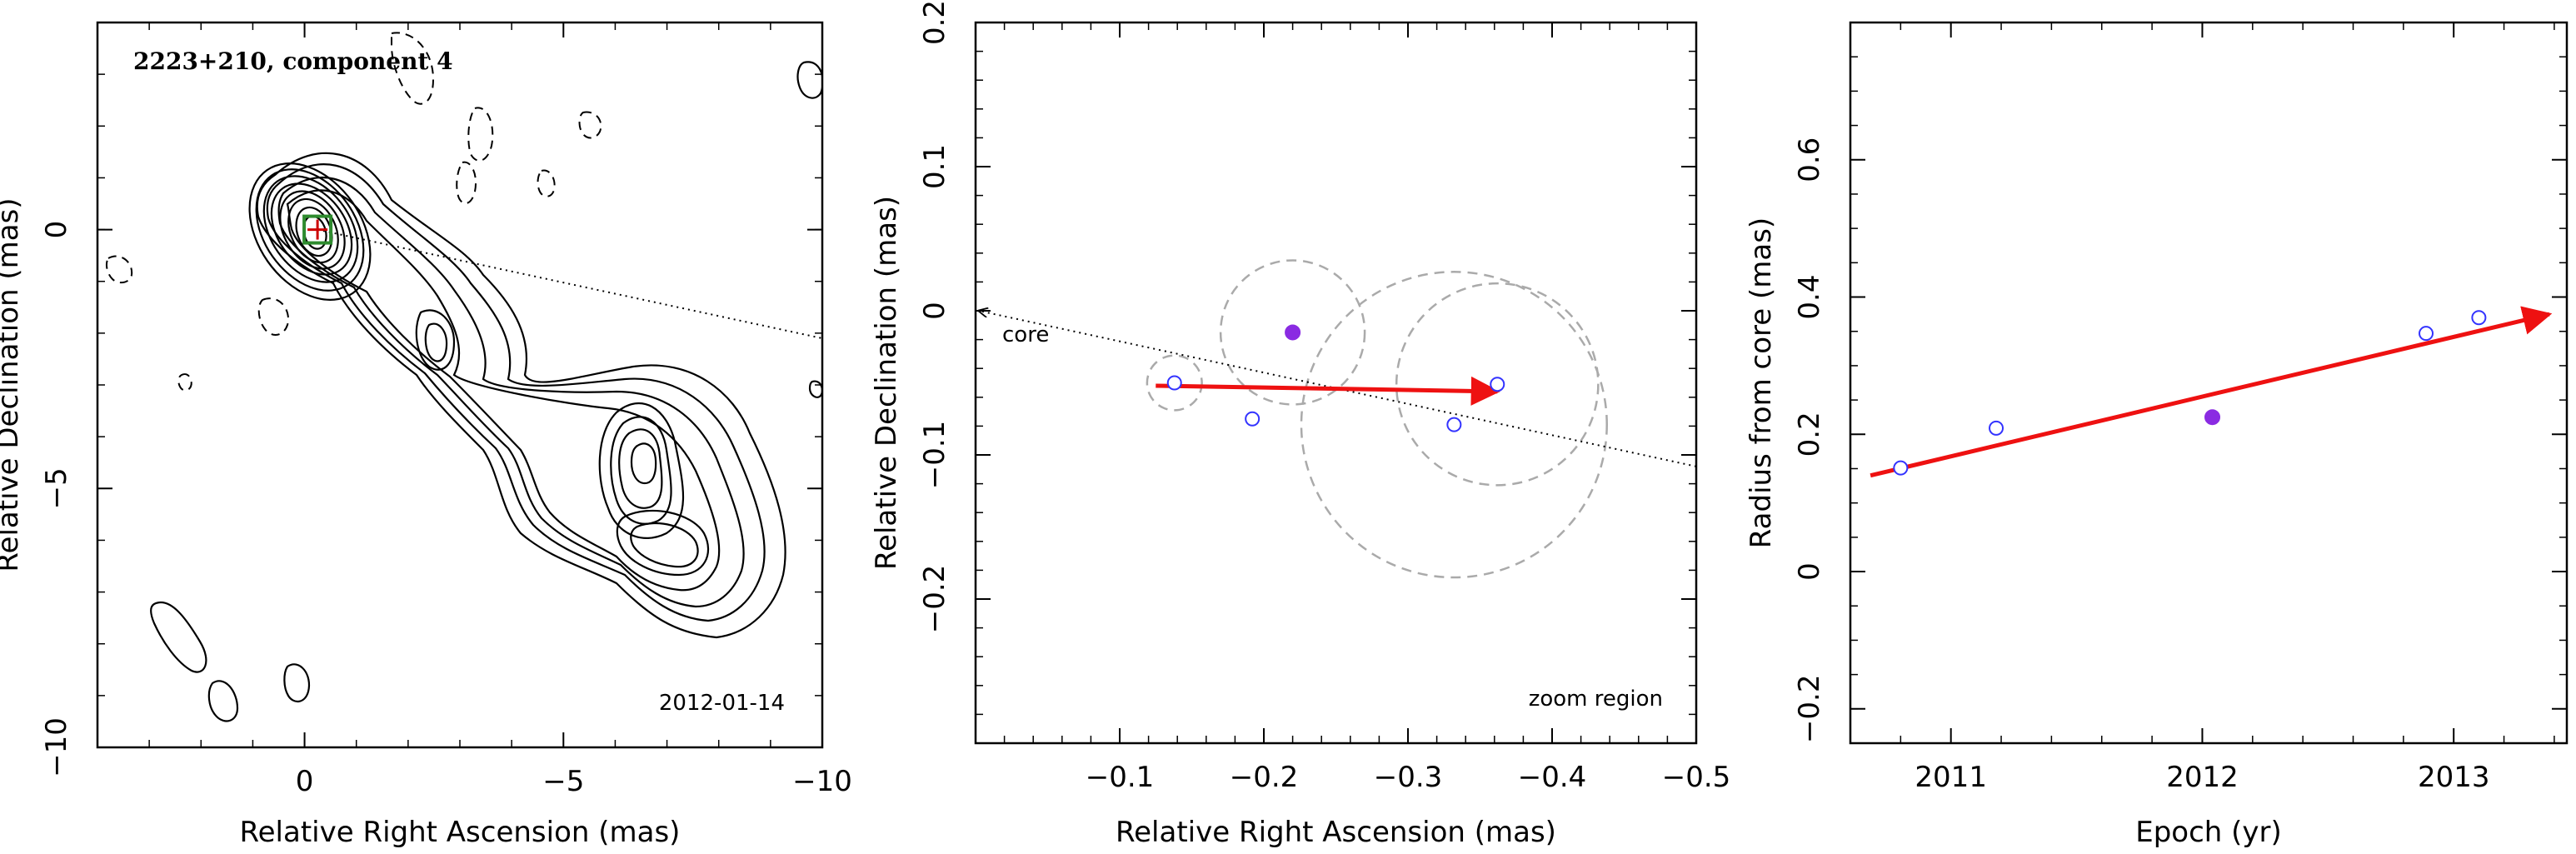 This screenshot has width=2576, height=854. What do you see at coordinates (934, 166) in the screenshot?
I see `y-tick-label: 0.1` at bounding box center [934, 166].